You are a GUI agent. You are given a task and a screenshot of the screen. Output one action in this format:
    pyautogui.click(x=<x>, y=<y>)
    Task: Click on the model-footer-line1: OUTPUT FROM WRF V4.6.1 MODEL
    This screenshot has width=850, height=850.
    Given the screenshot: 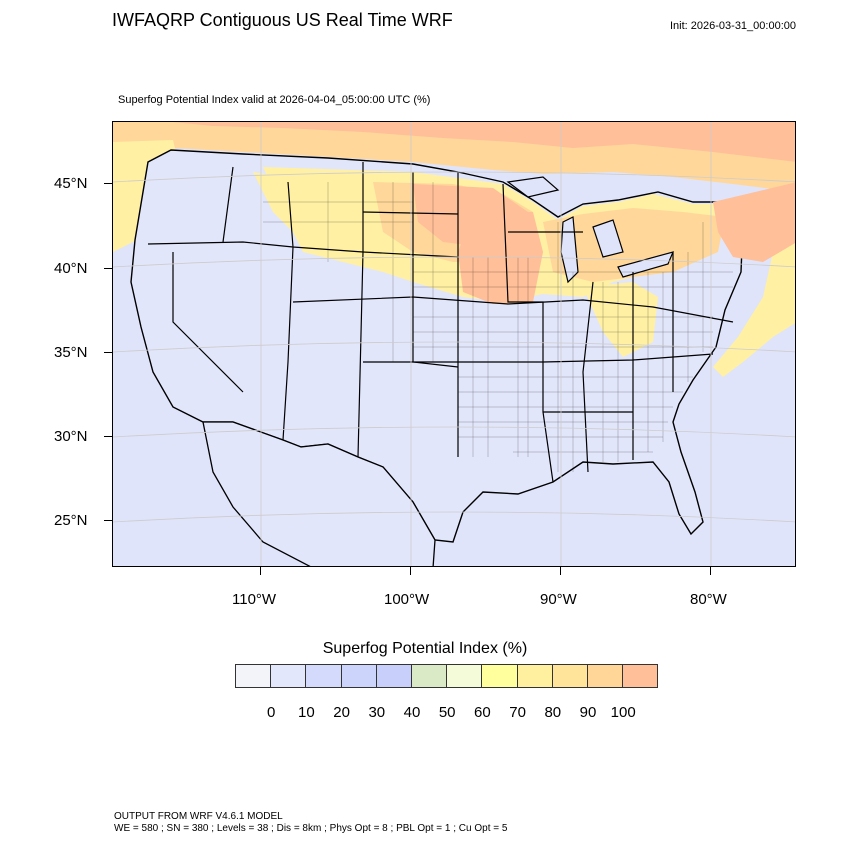 What is the action you would take?
    pyautogui.click(x=198, y=816)
    